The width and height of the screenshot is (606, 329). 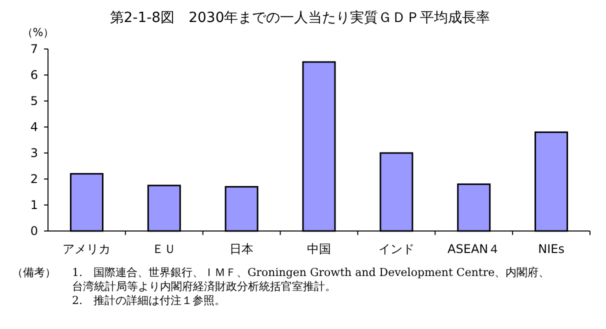 I want to click on y-tick-label: 4, so click(x=34, y=127).